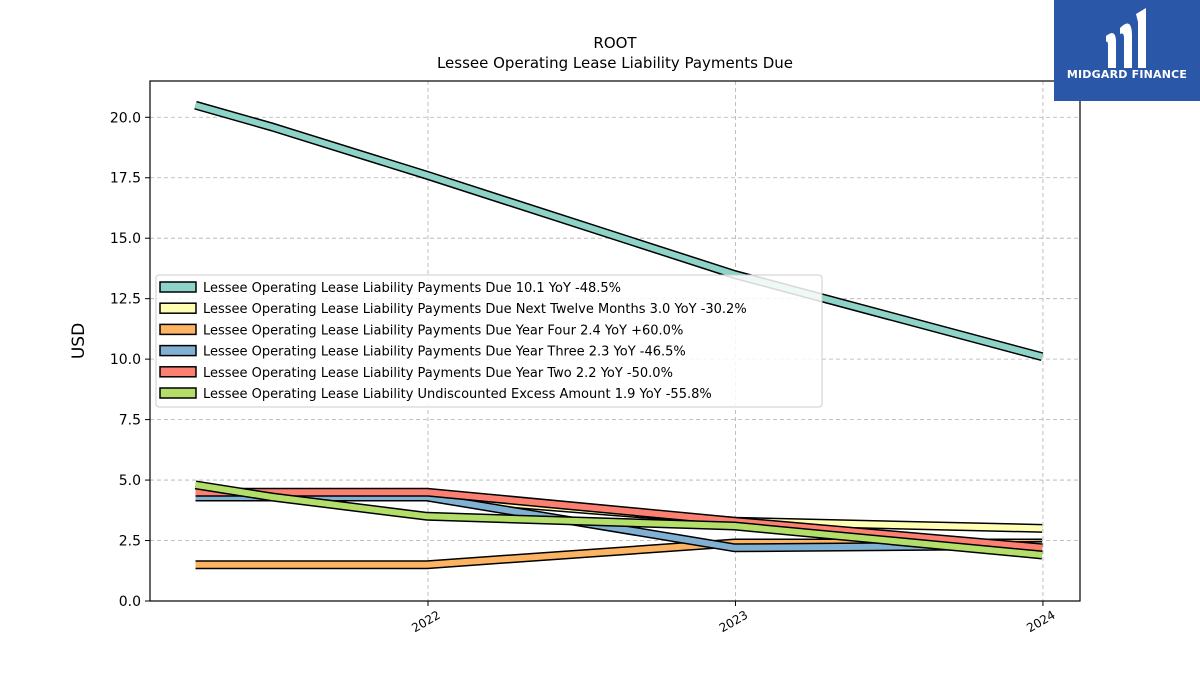 This screenshot has height=675, width=1200. Describe the element at coordinates (125, 239) in the screenshot. I see `y-tick-label: 15.0` at that location.